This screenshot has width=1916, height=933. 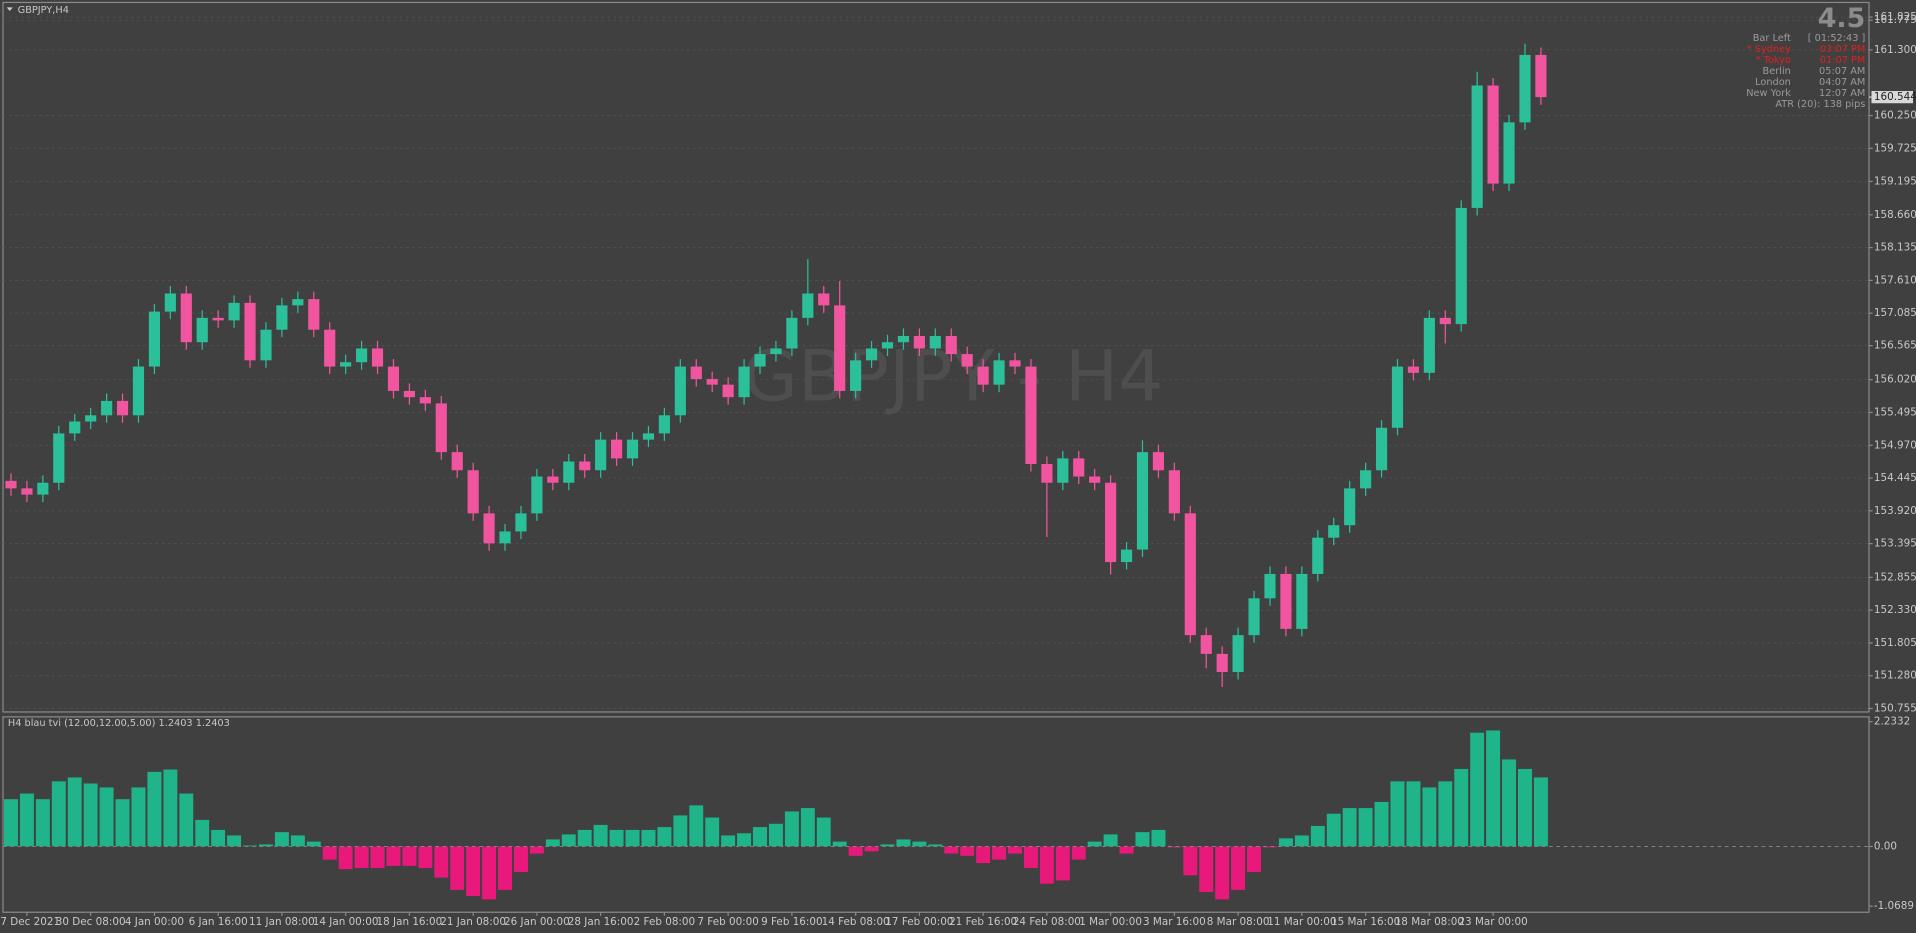 What do you see at coordinates (1895, 181) in the screenshot?
I see `y-tick-label: 159.195` at bounding box center [1895, 181].